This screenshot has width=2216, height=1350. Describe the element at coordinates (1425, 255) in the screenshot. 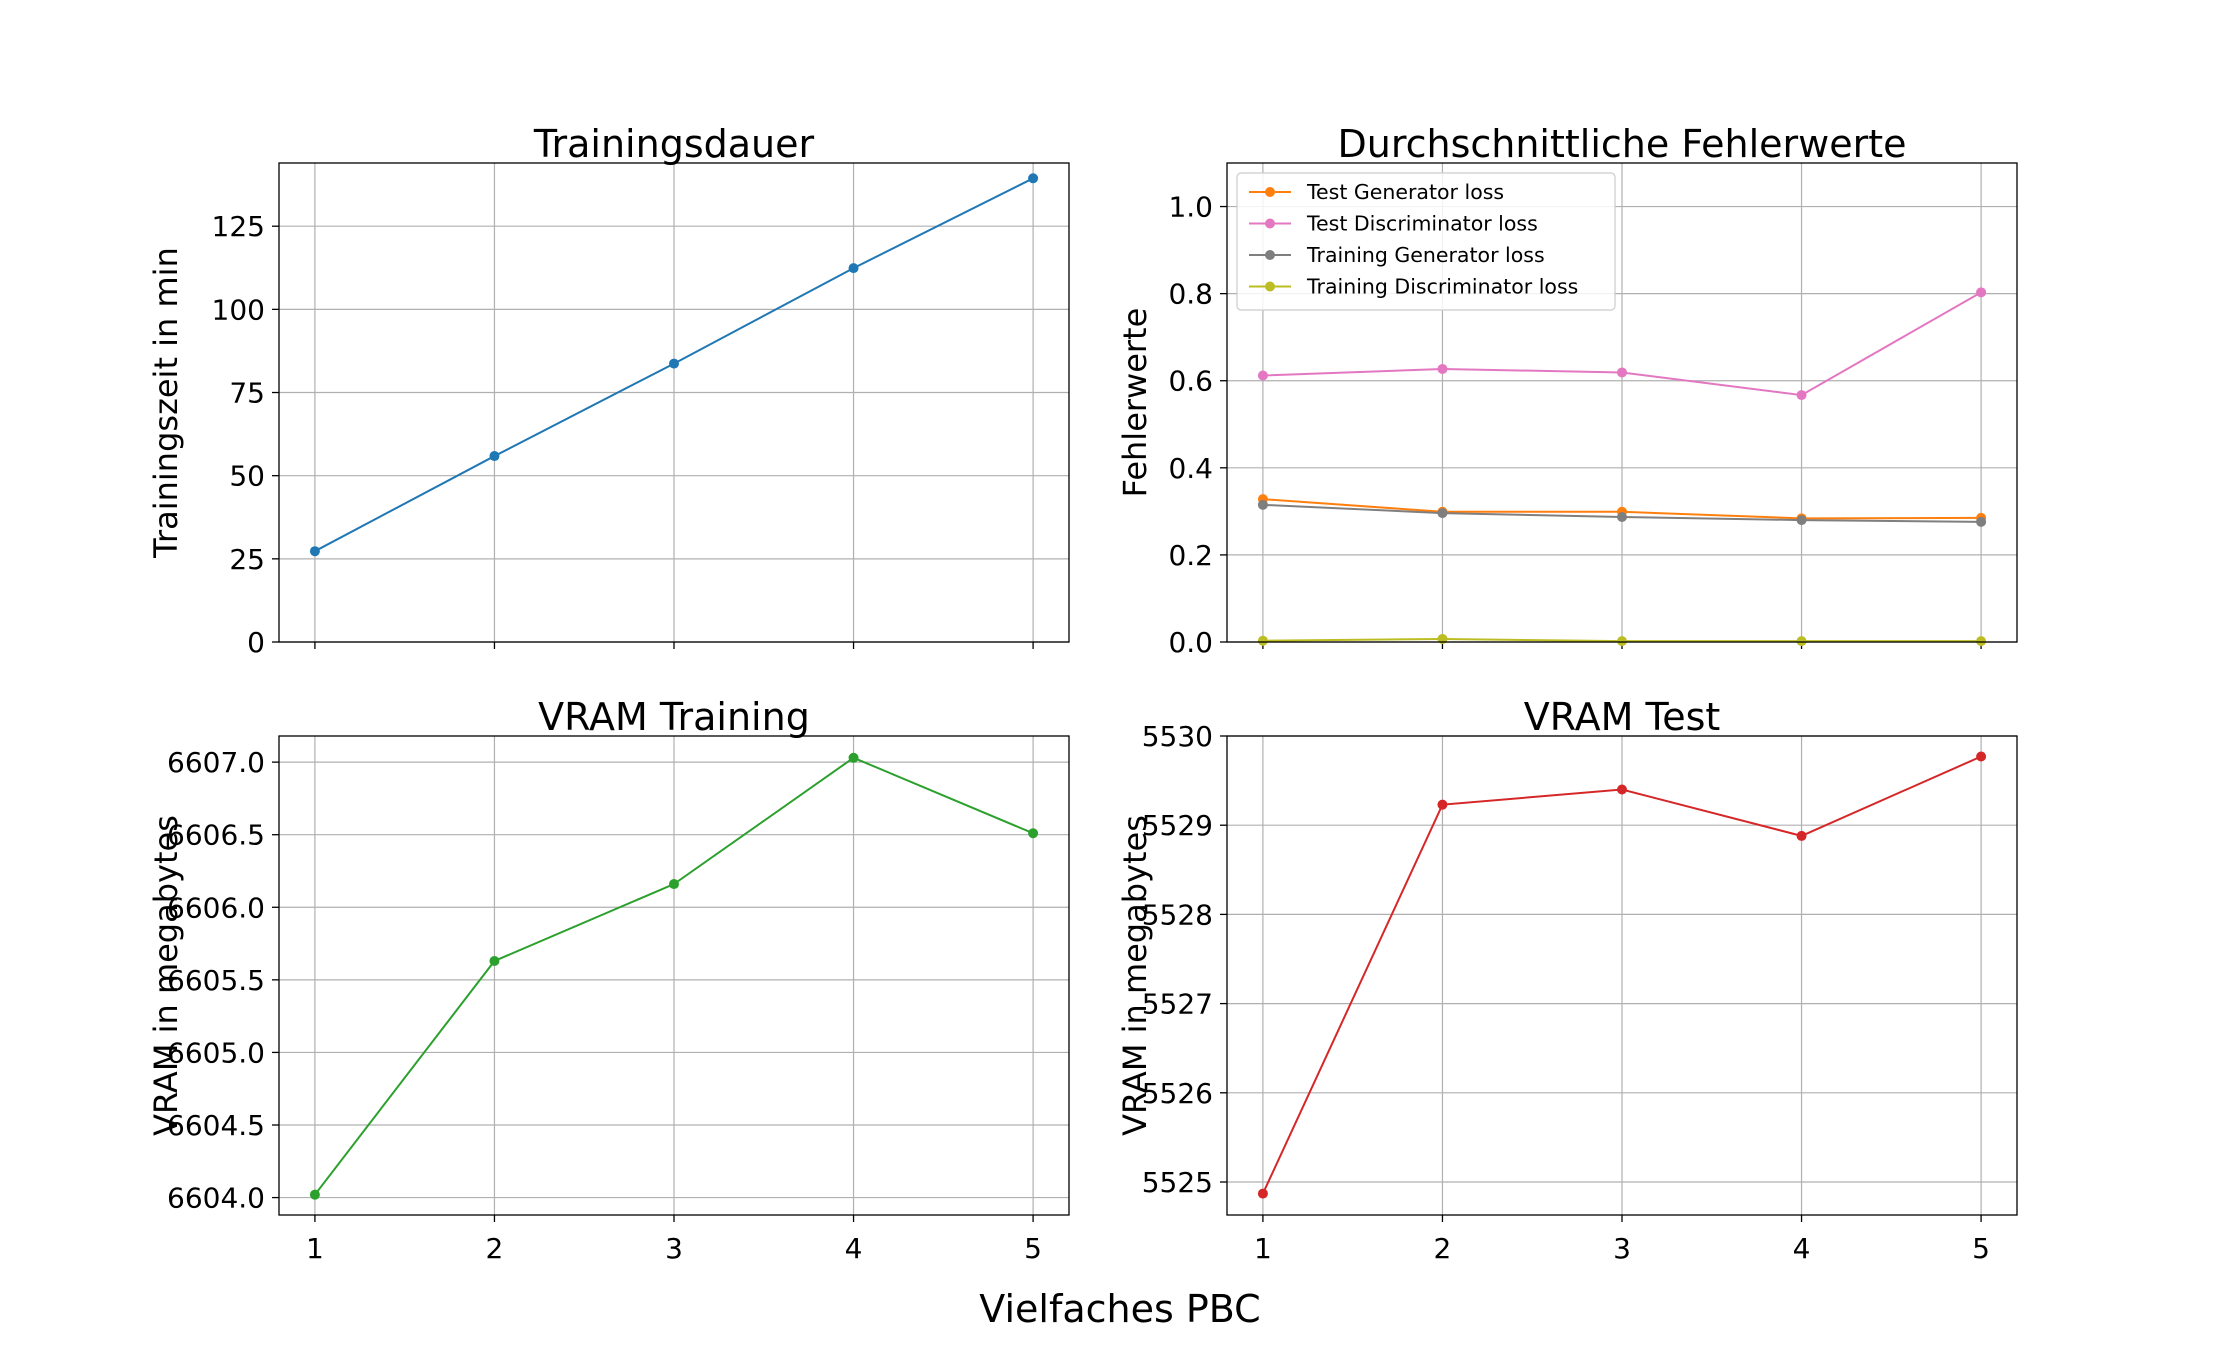

I see `legend-entry: Training Generator loss` at that location.